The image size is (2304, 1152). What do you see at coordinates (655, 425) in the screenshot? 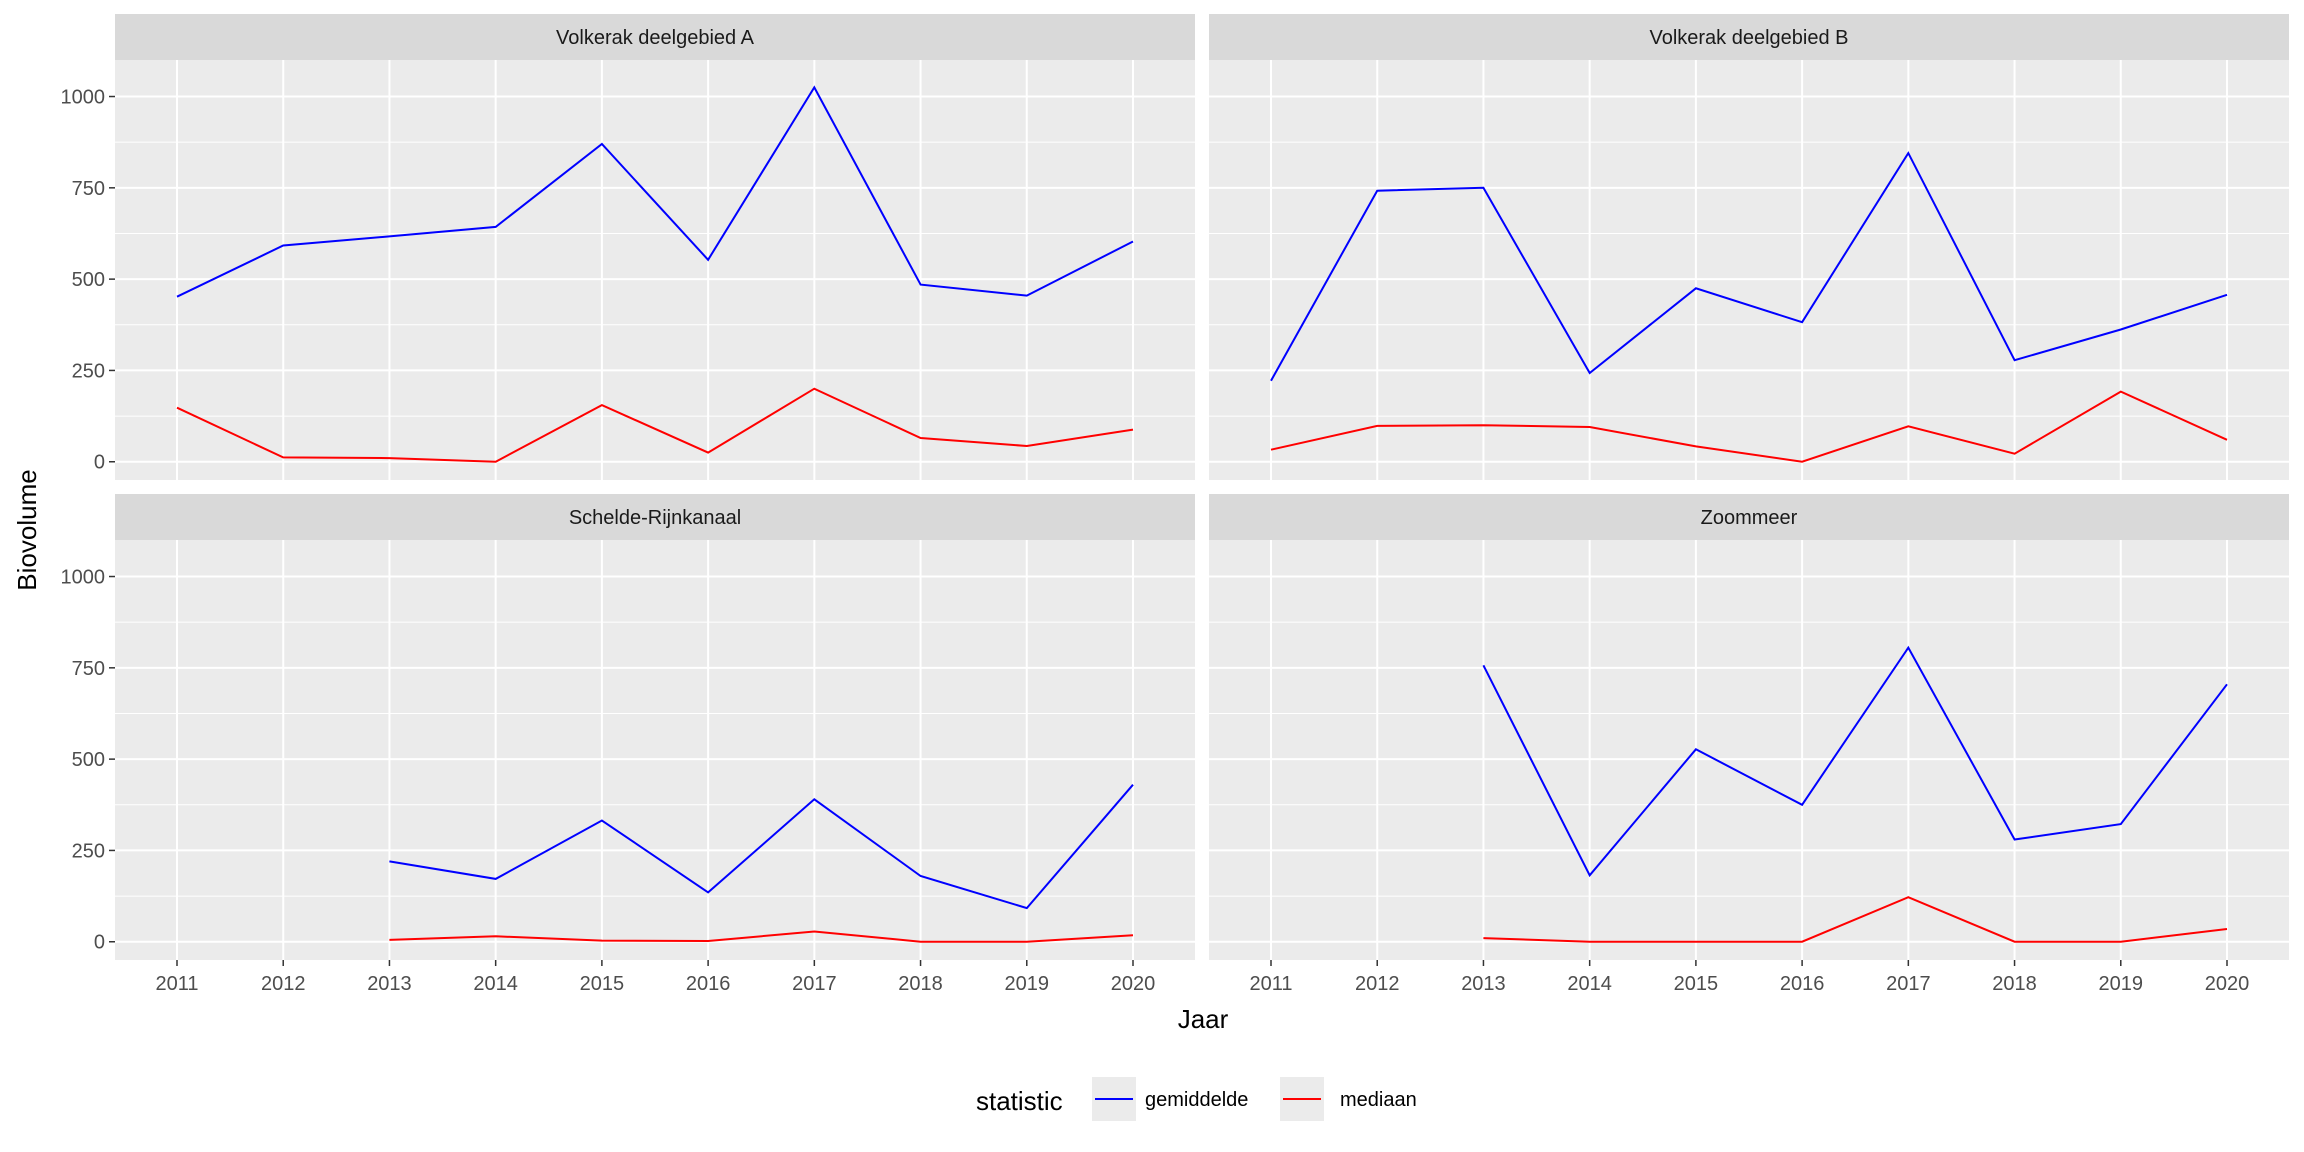
I see `series-line-mediaan-volkerak-deelgebied-a` at bounding box center [655, 425].